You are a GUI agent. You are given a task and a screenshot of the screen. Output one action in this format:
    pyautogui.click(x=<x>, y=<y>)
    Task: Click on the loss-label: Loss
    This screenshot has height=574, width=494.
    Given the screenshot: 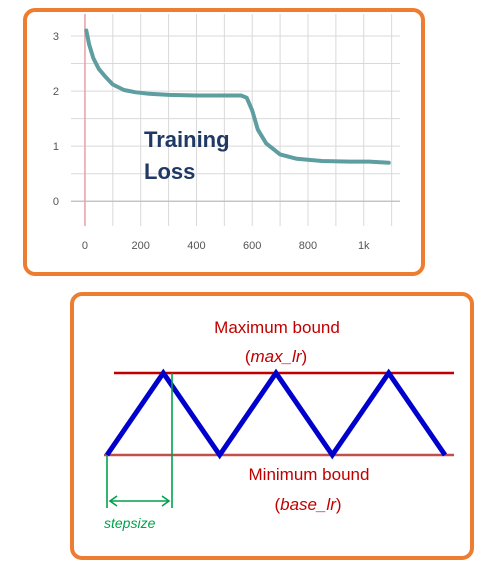 What is the action you would take?
    pyautogui.click(x=169, y=171)
    